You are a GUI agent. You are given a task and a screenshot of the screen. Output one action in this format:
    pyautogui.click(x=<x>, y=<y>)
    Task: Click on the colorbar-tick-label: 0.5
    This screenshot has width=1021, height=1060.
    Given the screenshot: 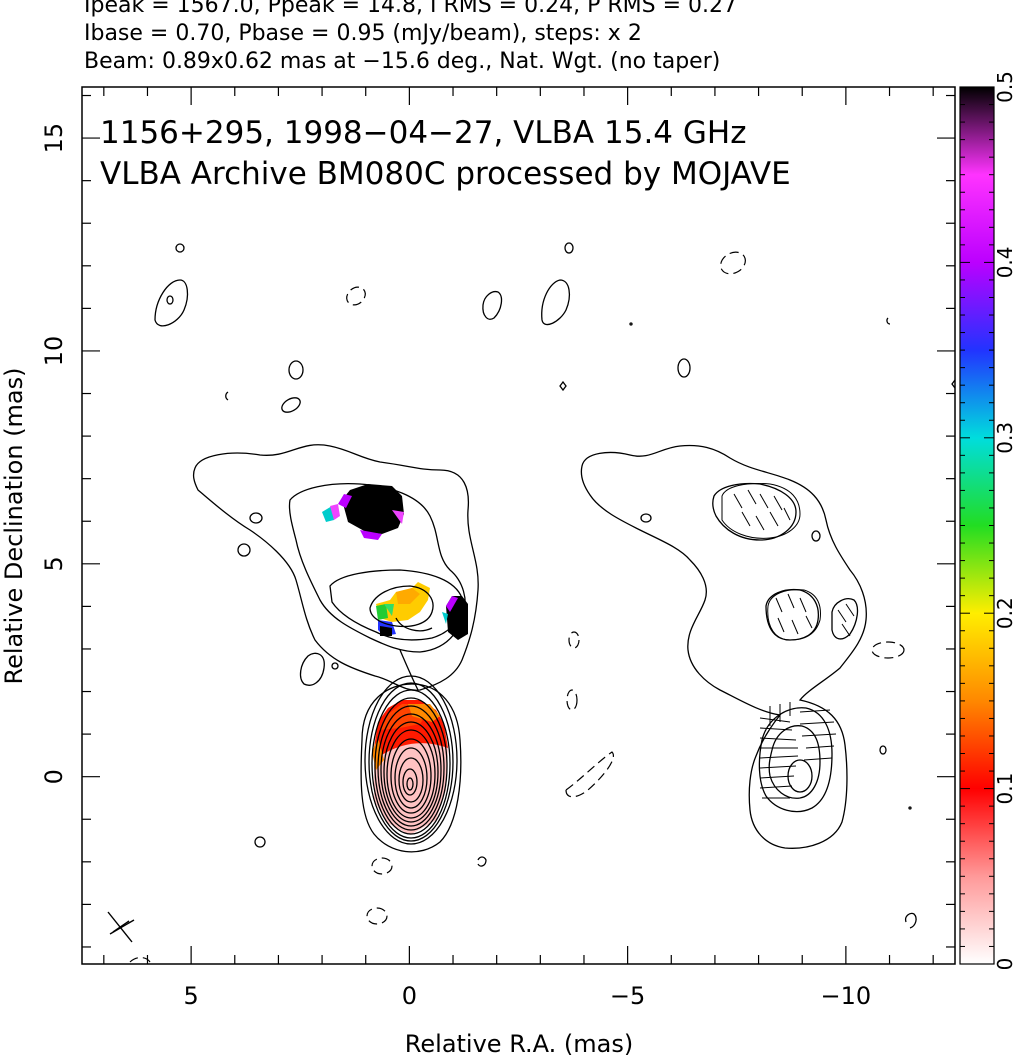 What is the action you would take?
    pyautogui.click(x=1005, y=87)
    